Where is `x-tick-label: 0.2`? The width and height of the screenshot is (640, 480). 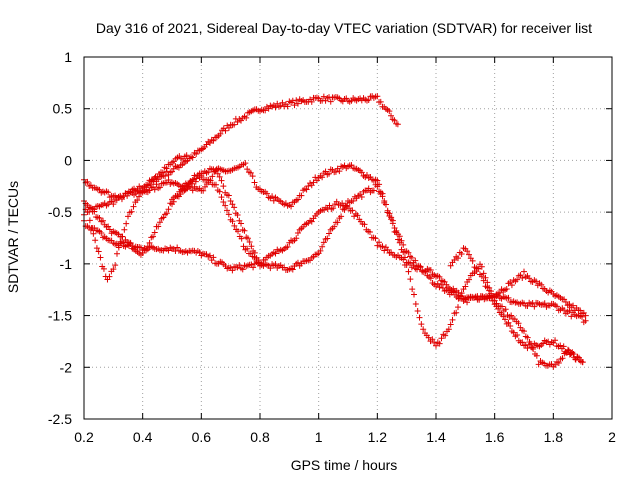
x-tick-label: 0.2 is located at coordinates (84, 437).